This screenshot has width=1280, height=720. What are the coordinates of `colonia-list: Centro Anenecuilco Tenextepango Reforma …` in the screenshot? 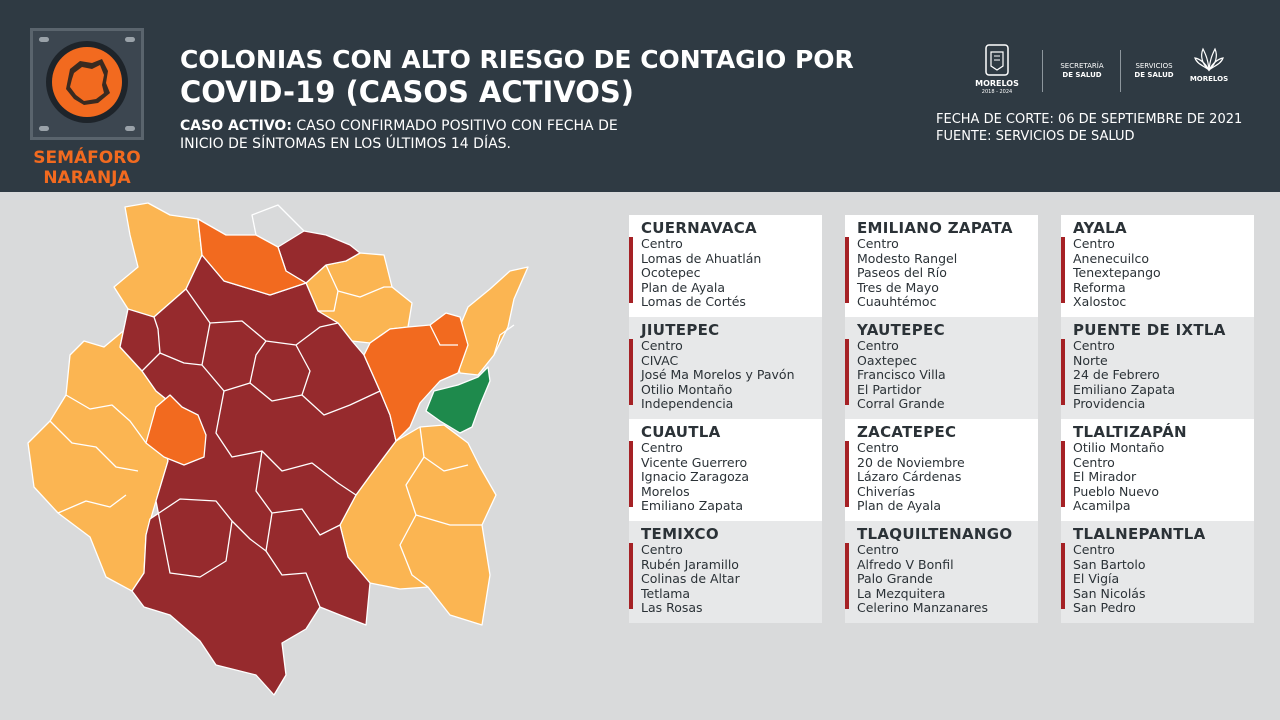 It's located at (1117, 273).